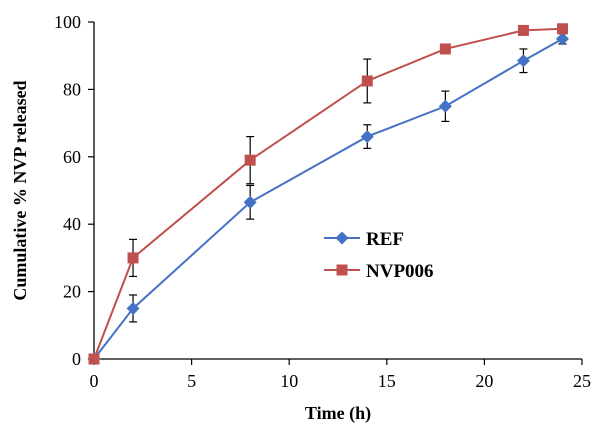 Image resolution: width=599 pixels, height=429 pixels. I want to click on x-axis-ticks: 0 5 10 15 20 25, so click(340, 375).